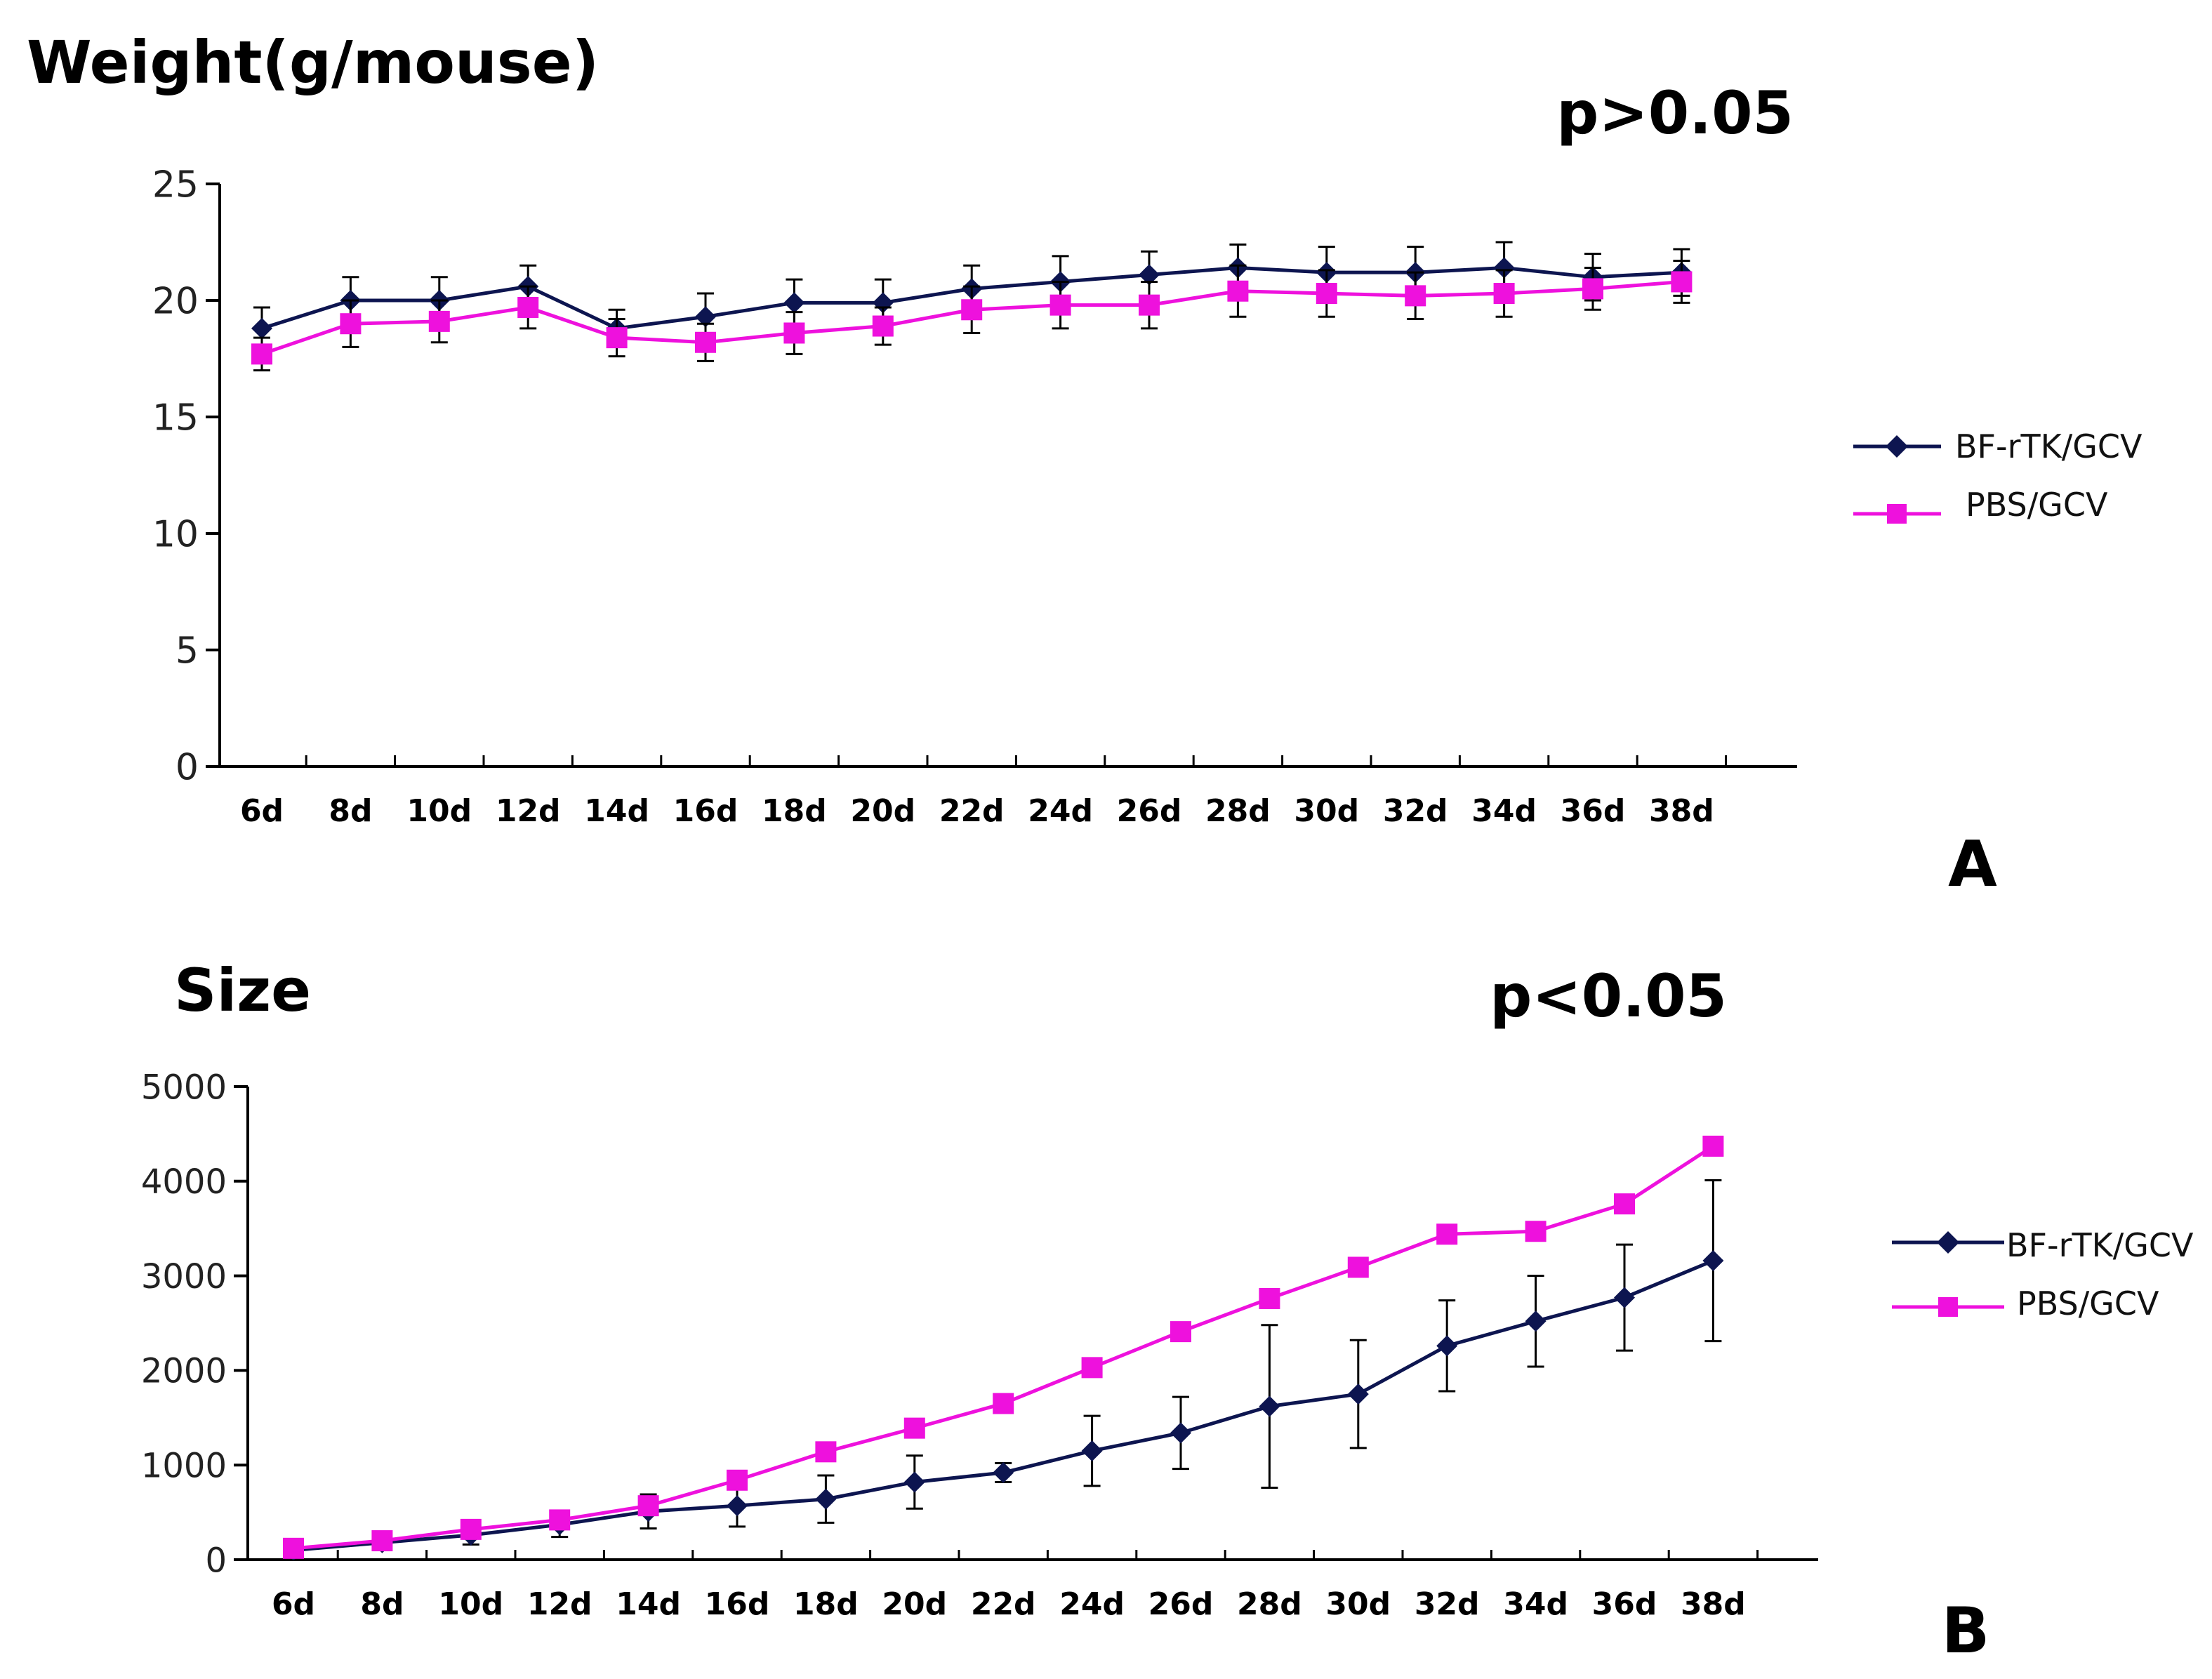 The height and width of the screenshot is (1679, 2212). Describe the element at coordinates (738, 1604) in the screenshot. I see `size-x-tick-label: 16d` at that location.